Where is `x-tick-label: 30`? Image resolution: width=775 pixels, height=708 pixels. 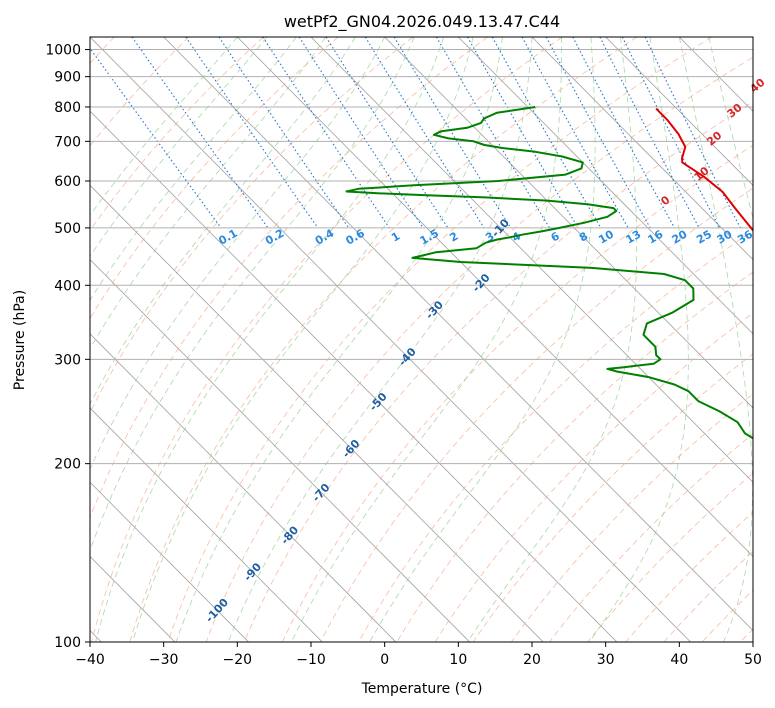 x-tick-label: 30 is located at coordinates (606, 660).